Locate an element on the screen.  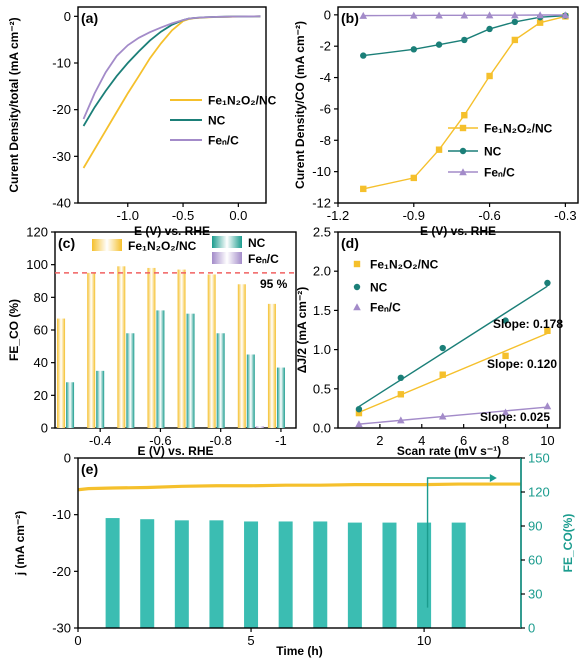
panel-d-legend-label: Fe₁N₂O₂/NC is located at coordinates (404, 265).